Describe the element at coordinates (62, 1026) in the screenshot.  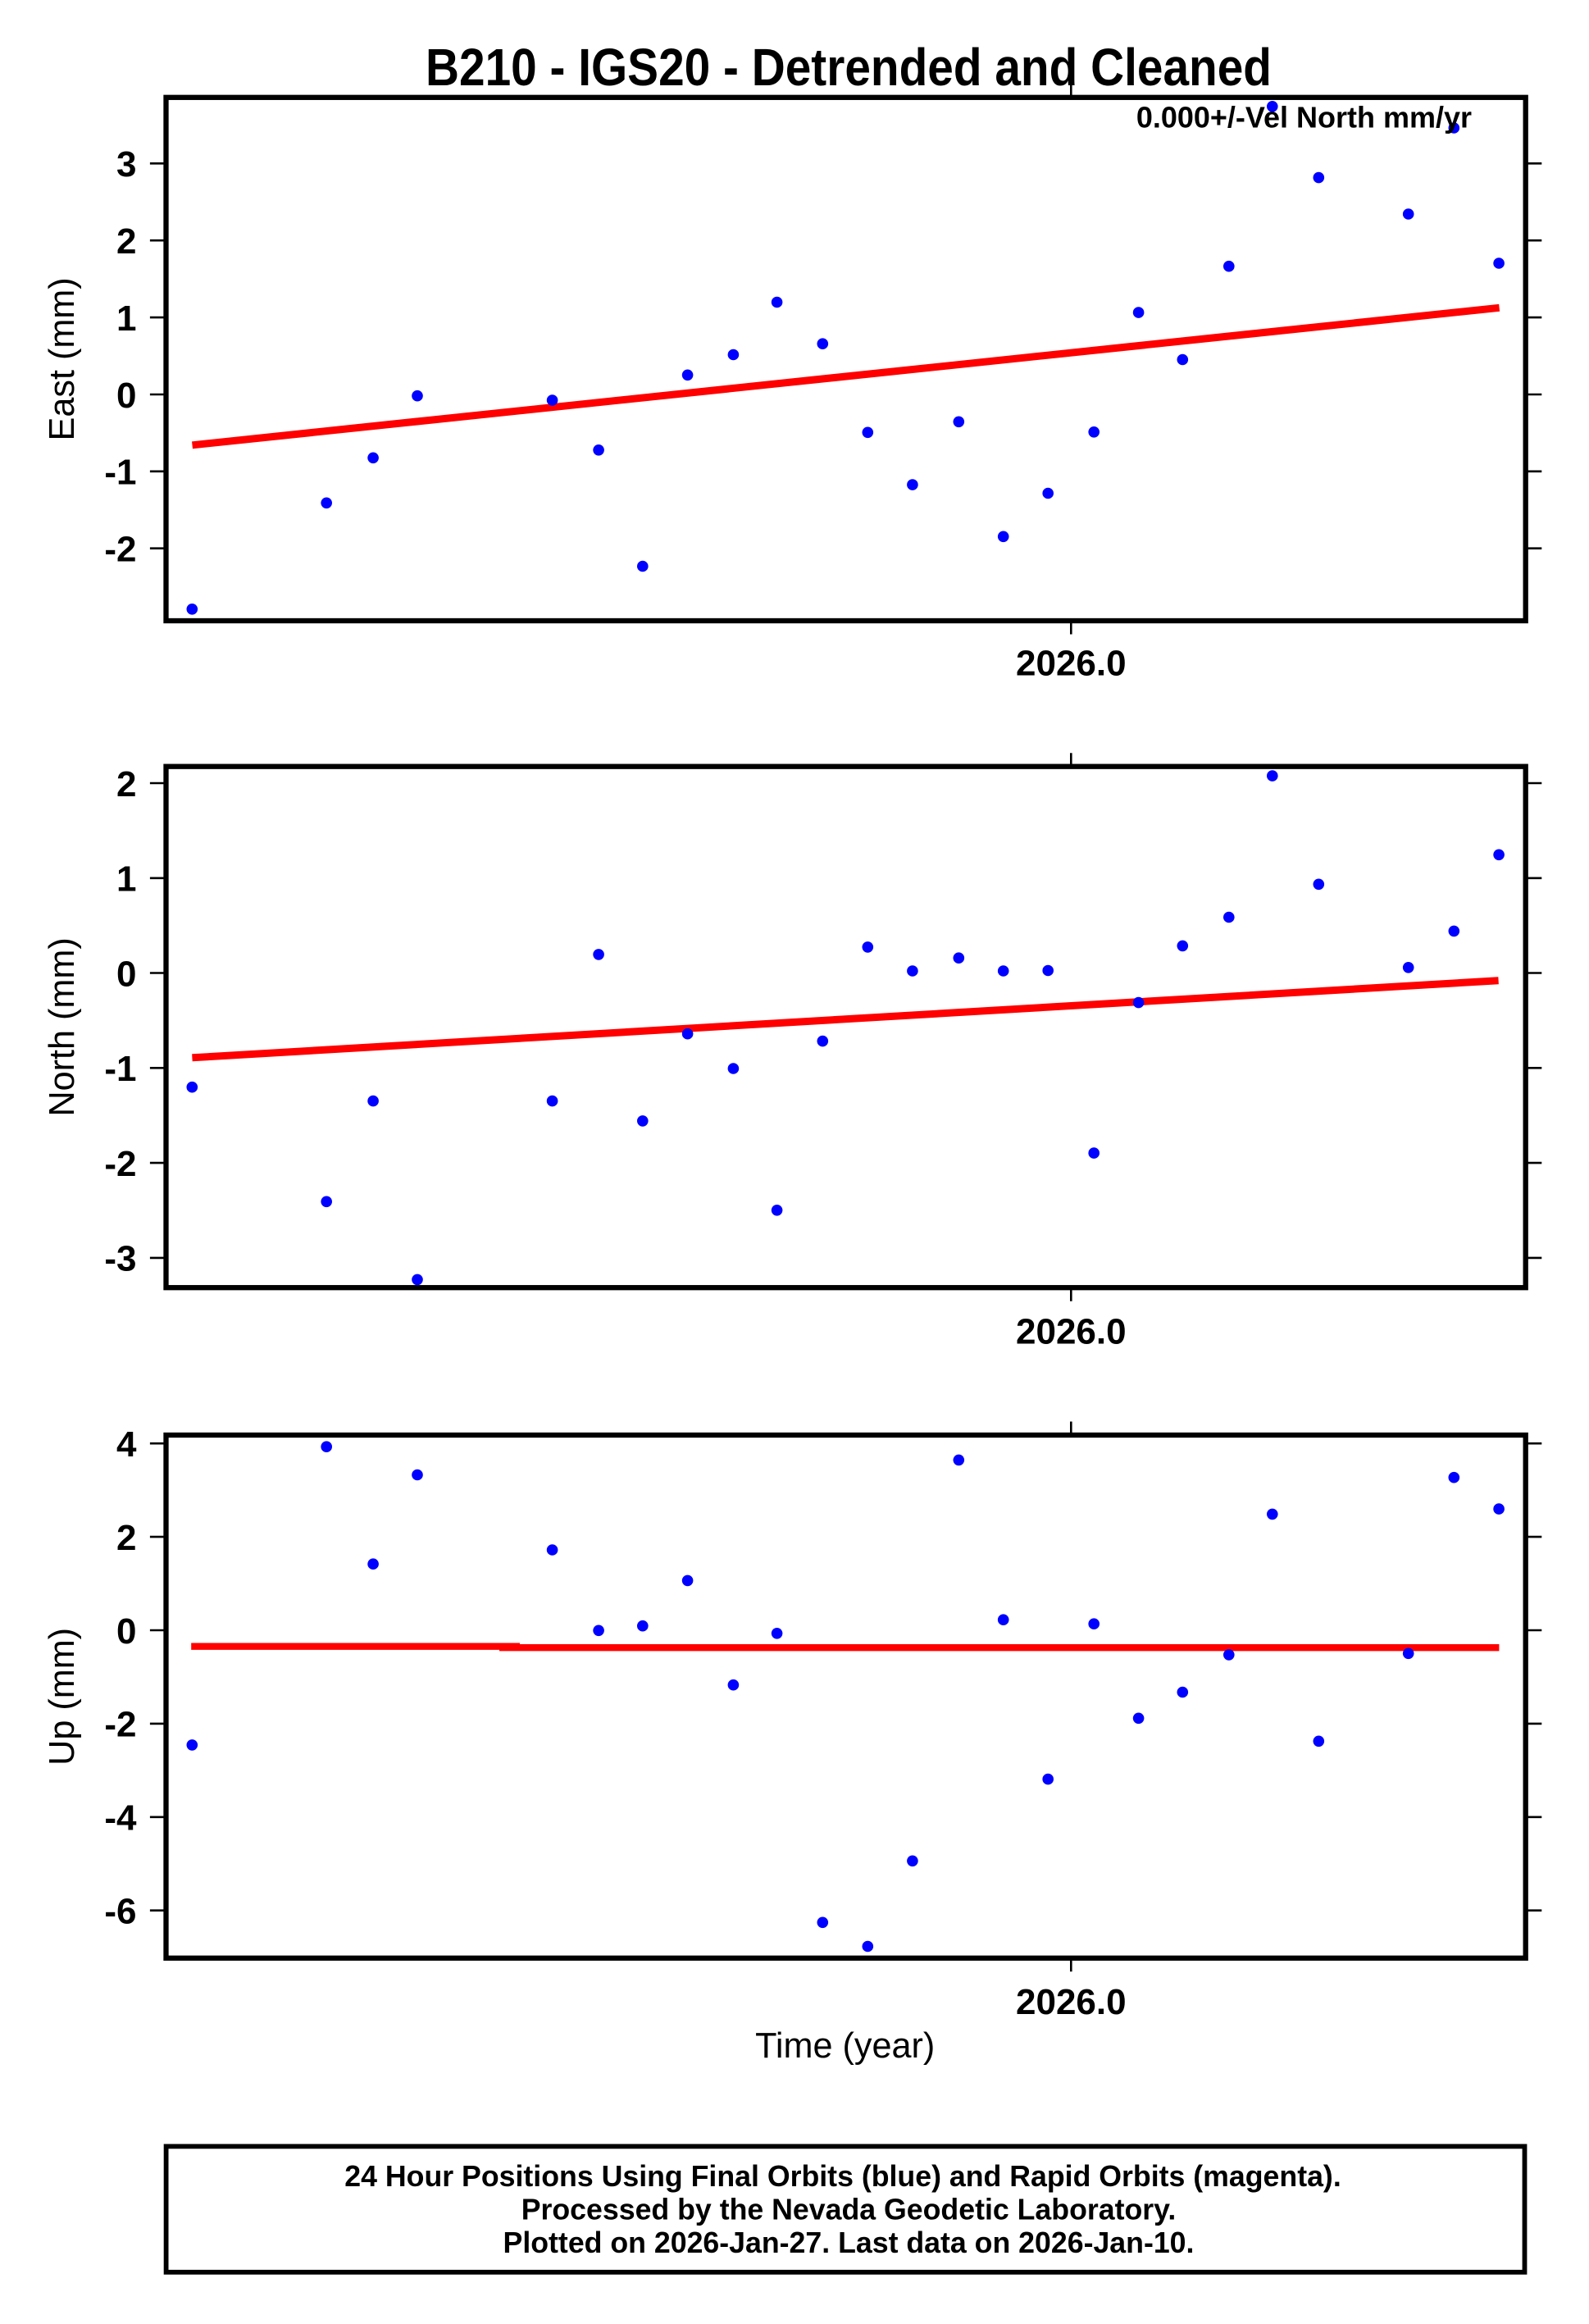
I see `svg-text: North (mm)` at that location.